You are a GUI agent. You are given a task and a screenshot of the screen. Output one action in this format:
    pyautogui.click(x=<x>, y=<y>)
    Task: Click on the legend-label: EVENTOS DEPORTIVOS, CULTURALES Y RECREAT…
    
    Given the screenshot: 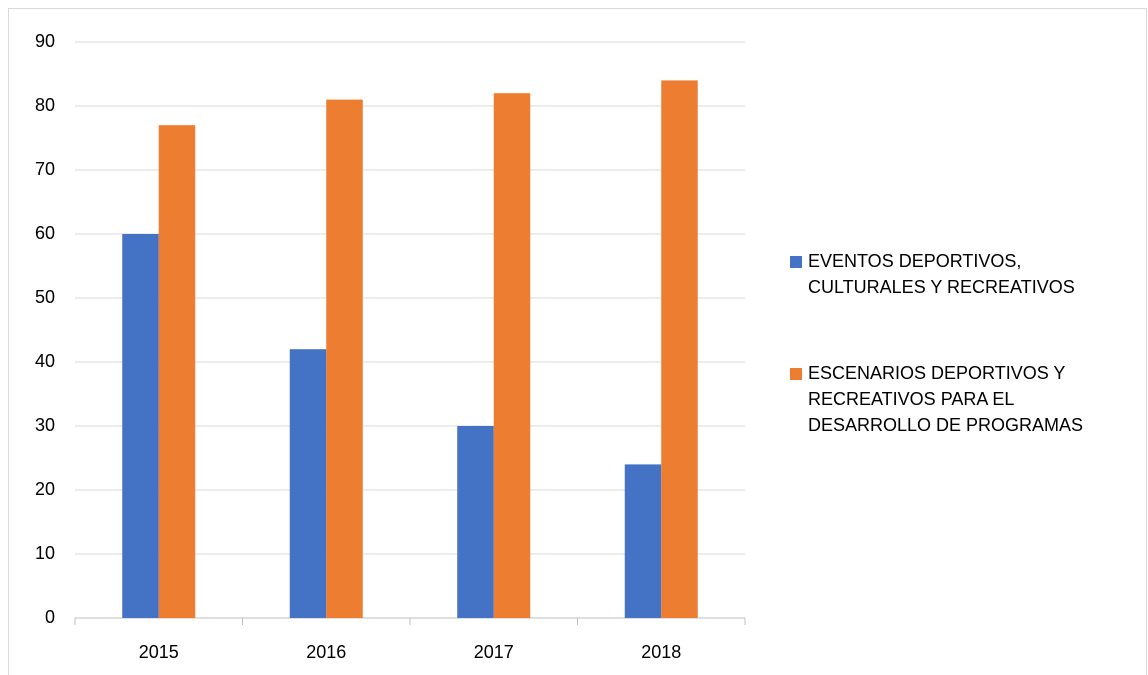 What is the action you would take?
    pyautogui.click(x=941, y=274)
    